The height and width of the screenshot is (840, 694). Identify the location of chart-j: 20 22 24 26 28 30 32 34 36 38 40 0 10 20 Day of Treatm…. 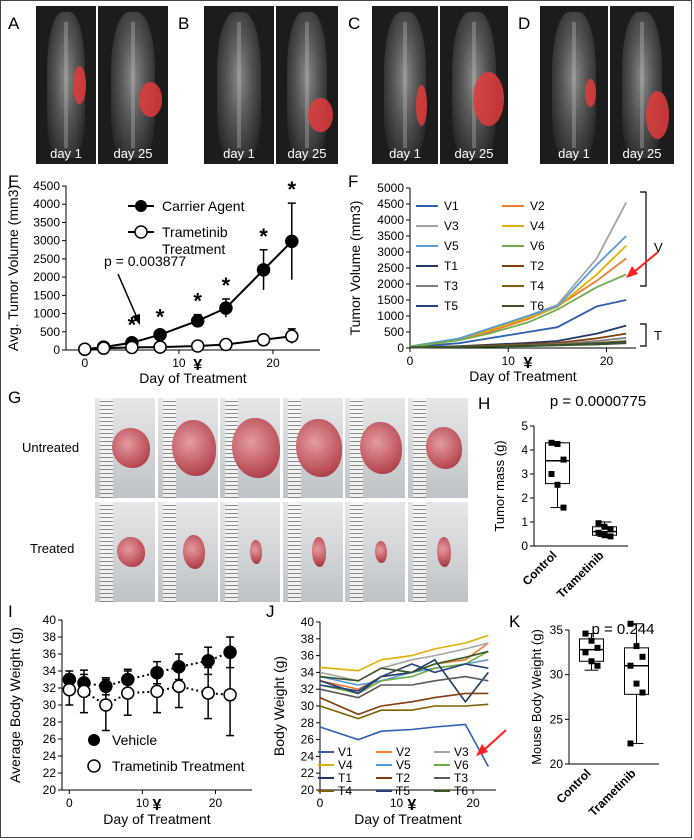
(389, 721).